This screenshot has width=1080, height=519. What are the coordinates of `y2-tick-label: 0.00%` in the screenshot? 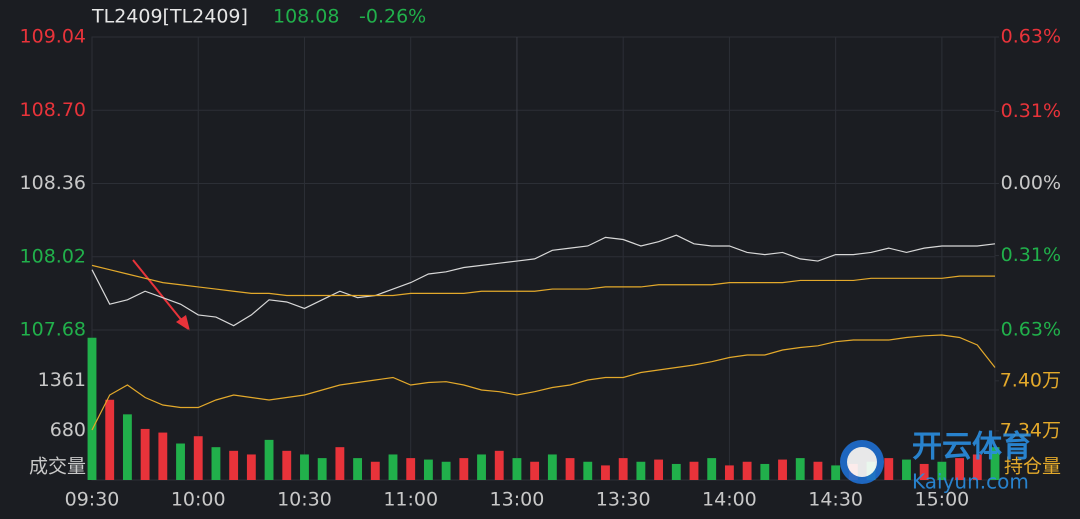 It's located at (1031, 183).